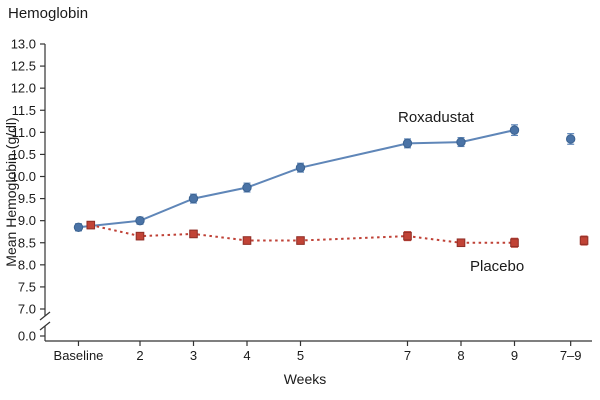  Describe the element at coordinates (79, 355) in the screenshot. I see `x-tick-label: Baseline` at that location.